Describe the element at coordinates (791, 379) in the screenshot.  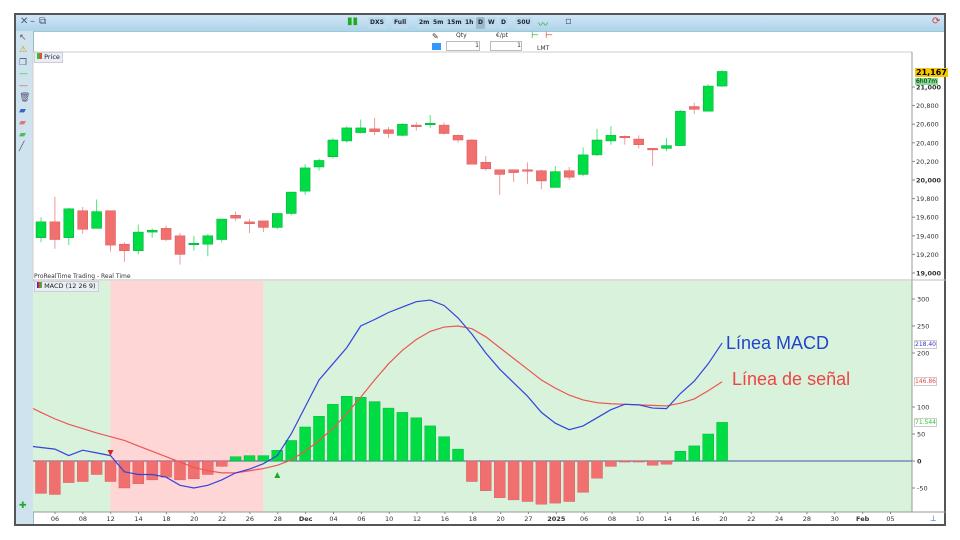
I see `annotation-signal-line: Línea de señal` at that location.